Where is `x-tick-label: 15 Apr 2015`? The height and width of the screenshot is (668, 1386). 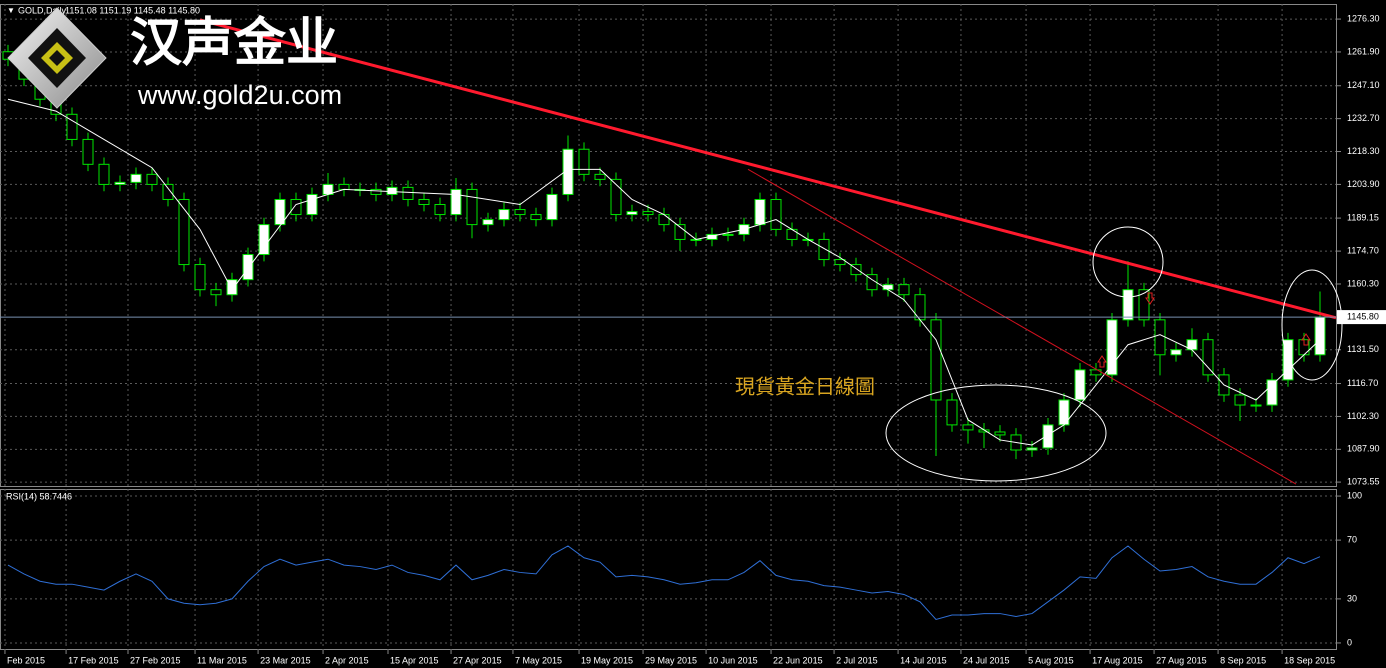
x-tick-label: 15 Apr 2015 is located at coordinates (414, 660).